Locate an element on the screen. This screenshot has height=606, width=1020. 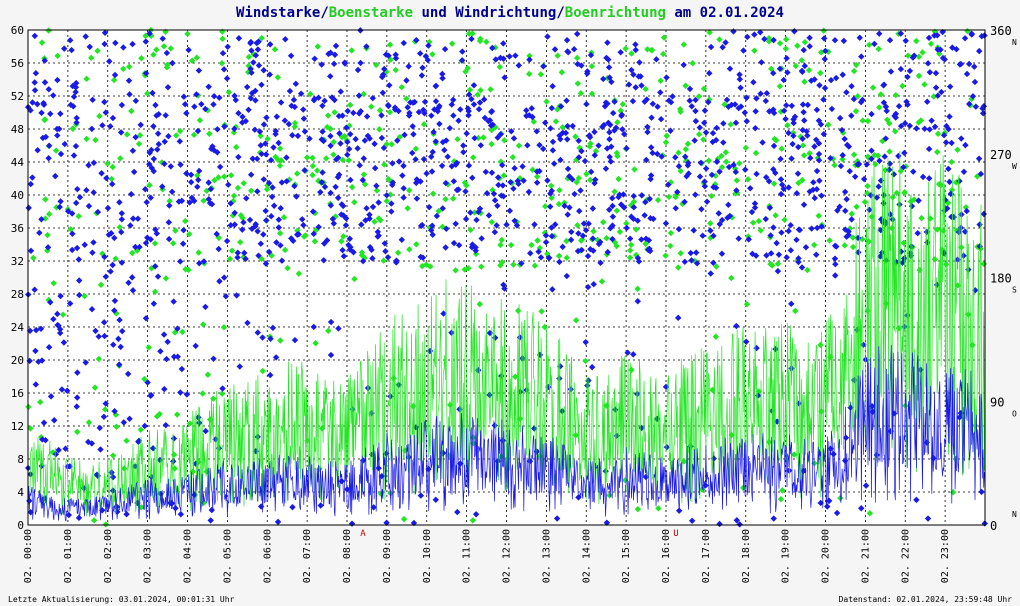
x-tick-label: 02. 17:00 is located at coordinates (706, 556).